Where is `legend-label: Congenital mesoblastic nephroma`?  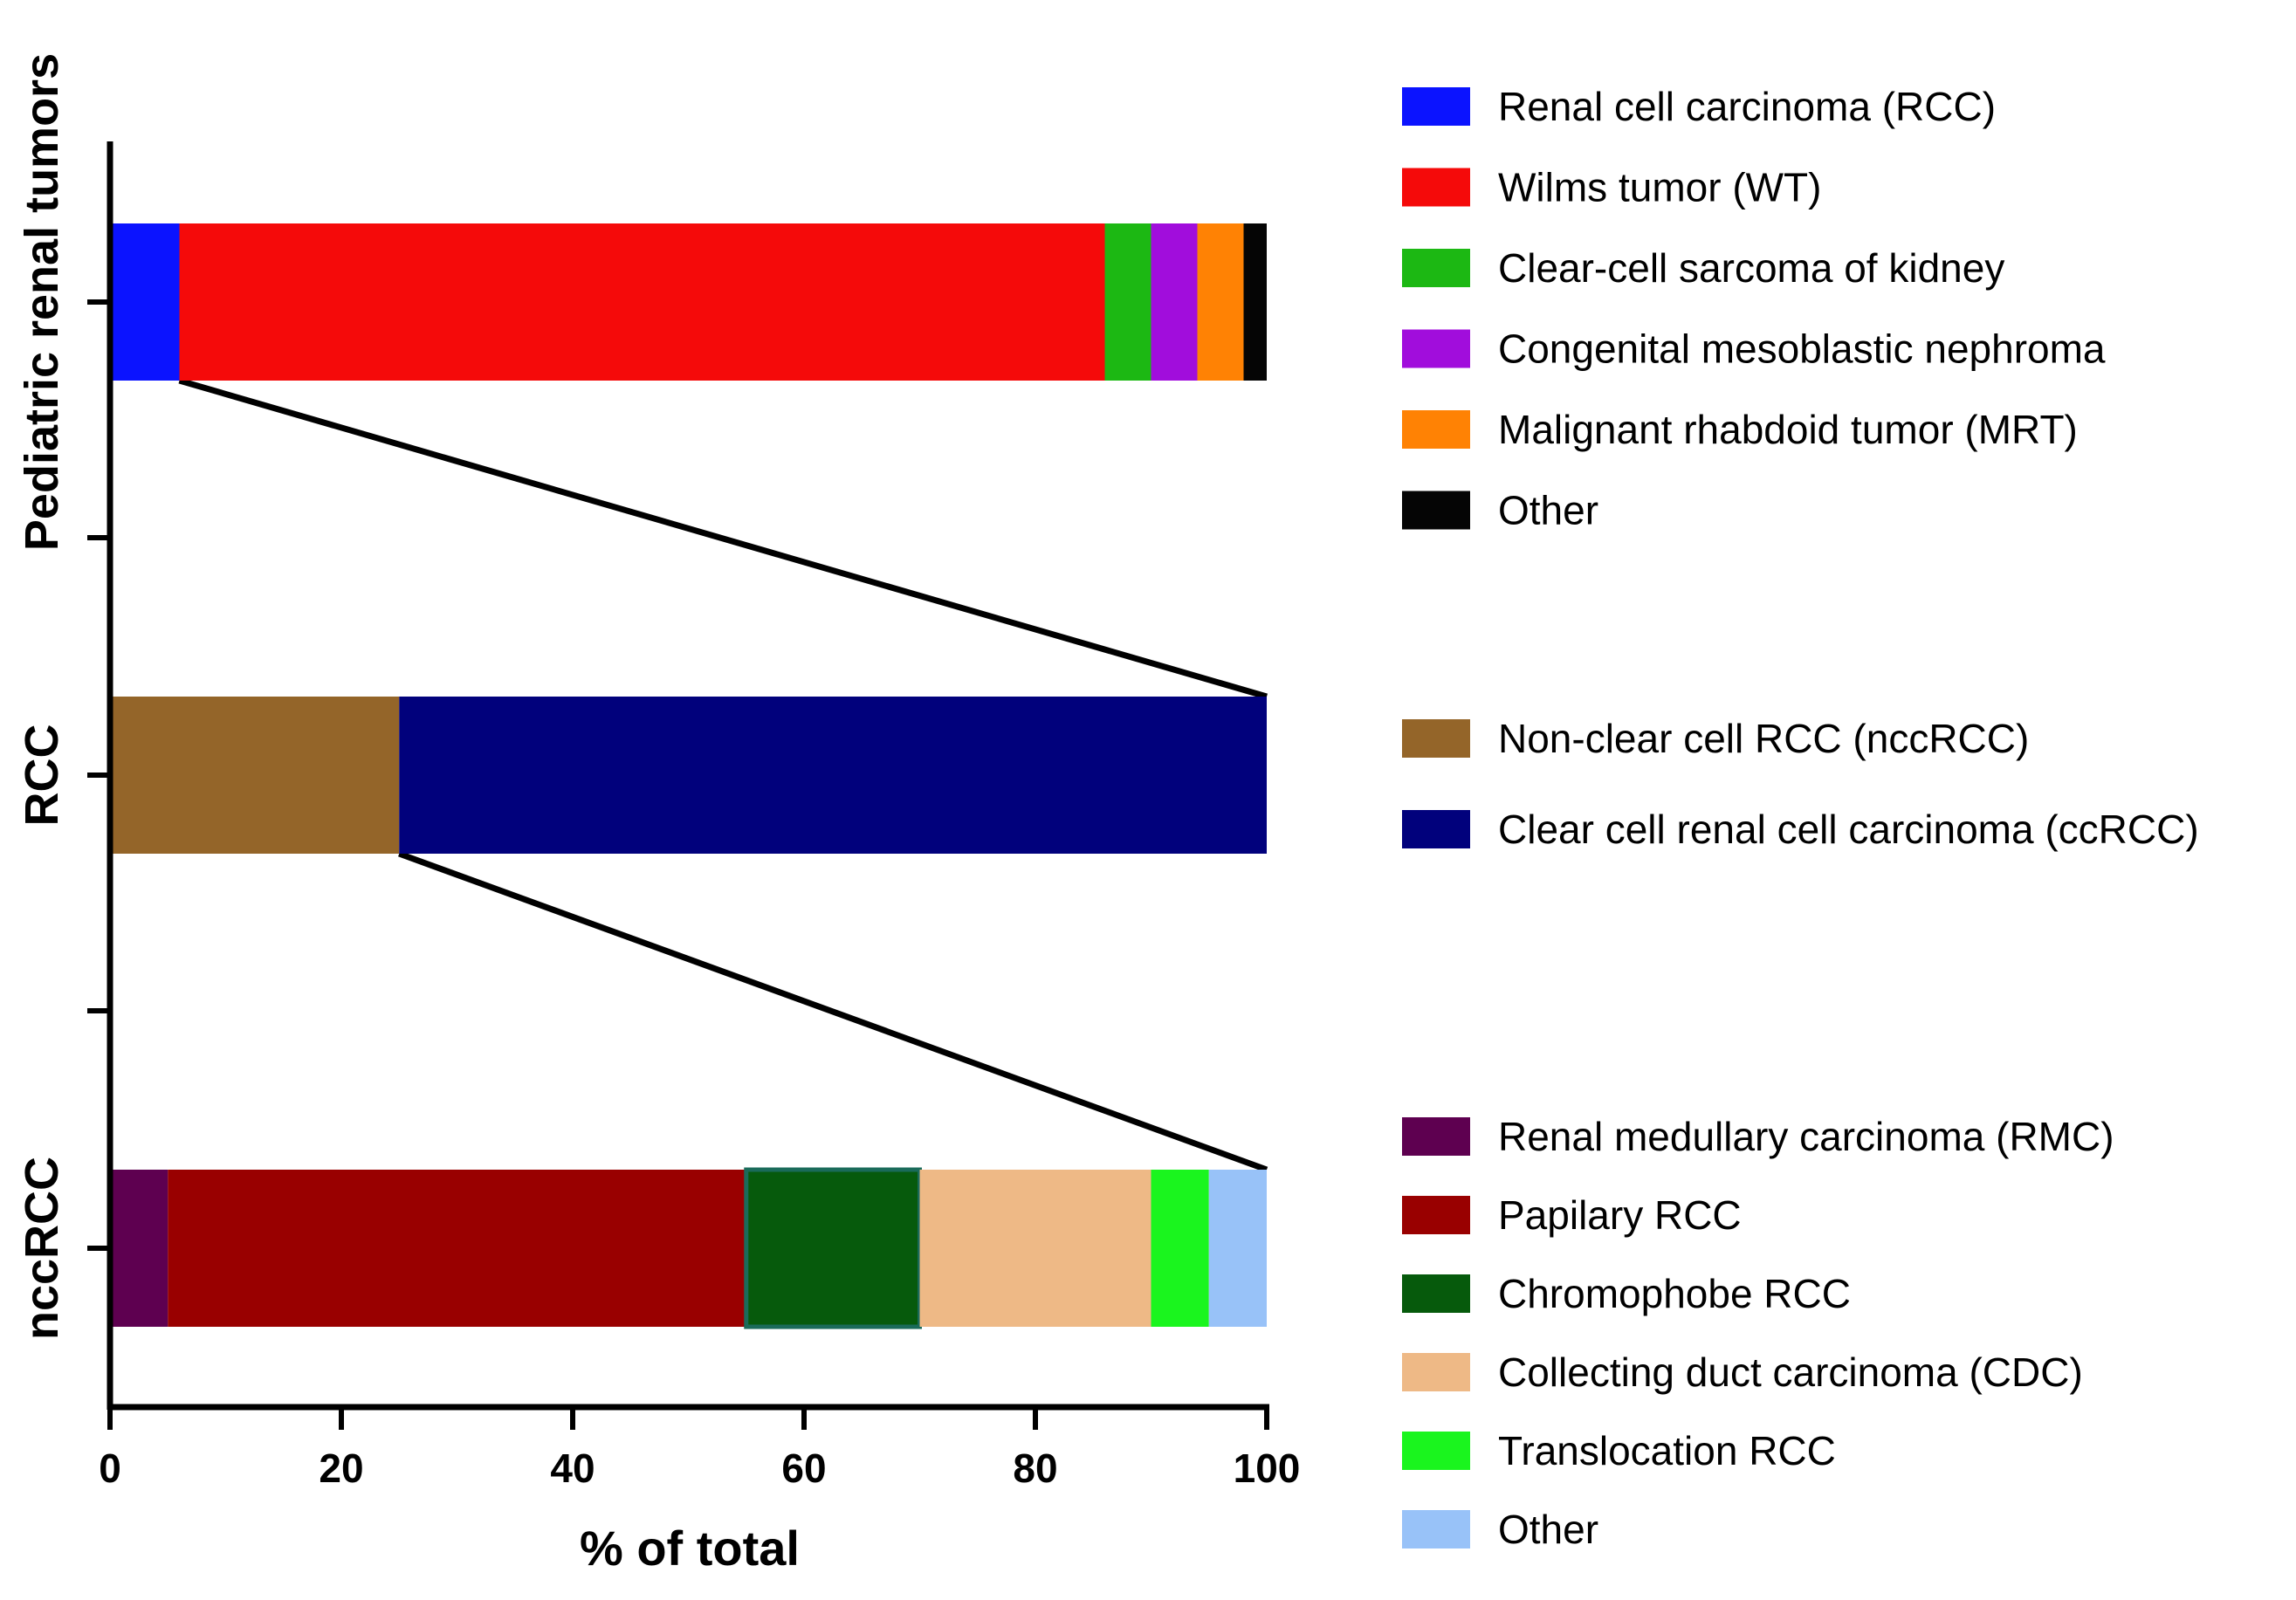
legend-label: Congenital mesoblastic nephroma is located at coordinates (1802, 349).